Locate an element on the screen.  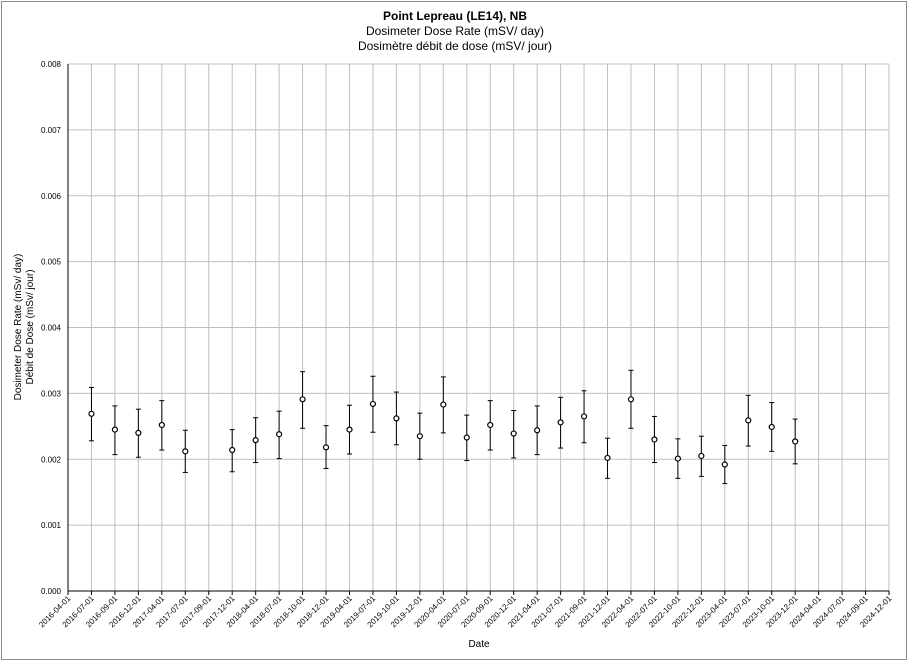
chart-subtitle-en: Dosimeter Dose Rate (mSV/ day) is located at coordinates (455, 31).